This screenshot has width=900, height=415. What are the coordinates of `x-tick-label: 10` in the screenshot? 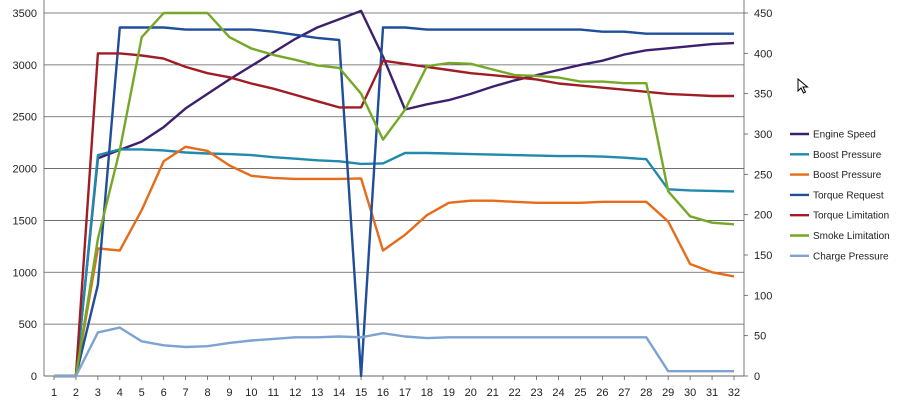 It's located at (251, 393).